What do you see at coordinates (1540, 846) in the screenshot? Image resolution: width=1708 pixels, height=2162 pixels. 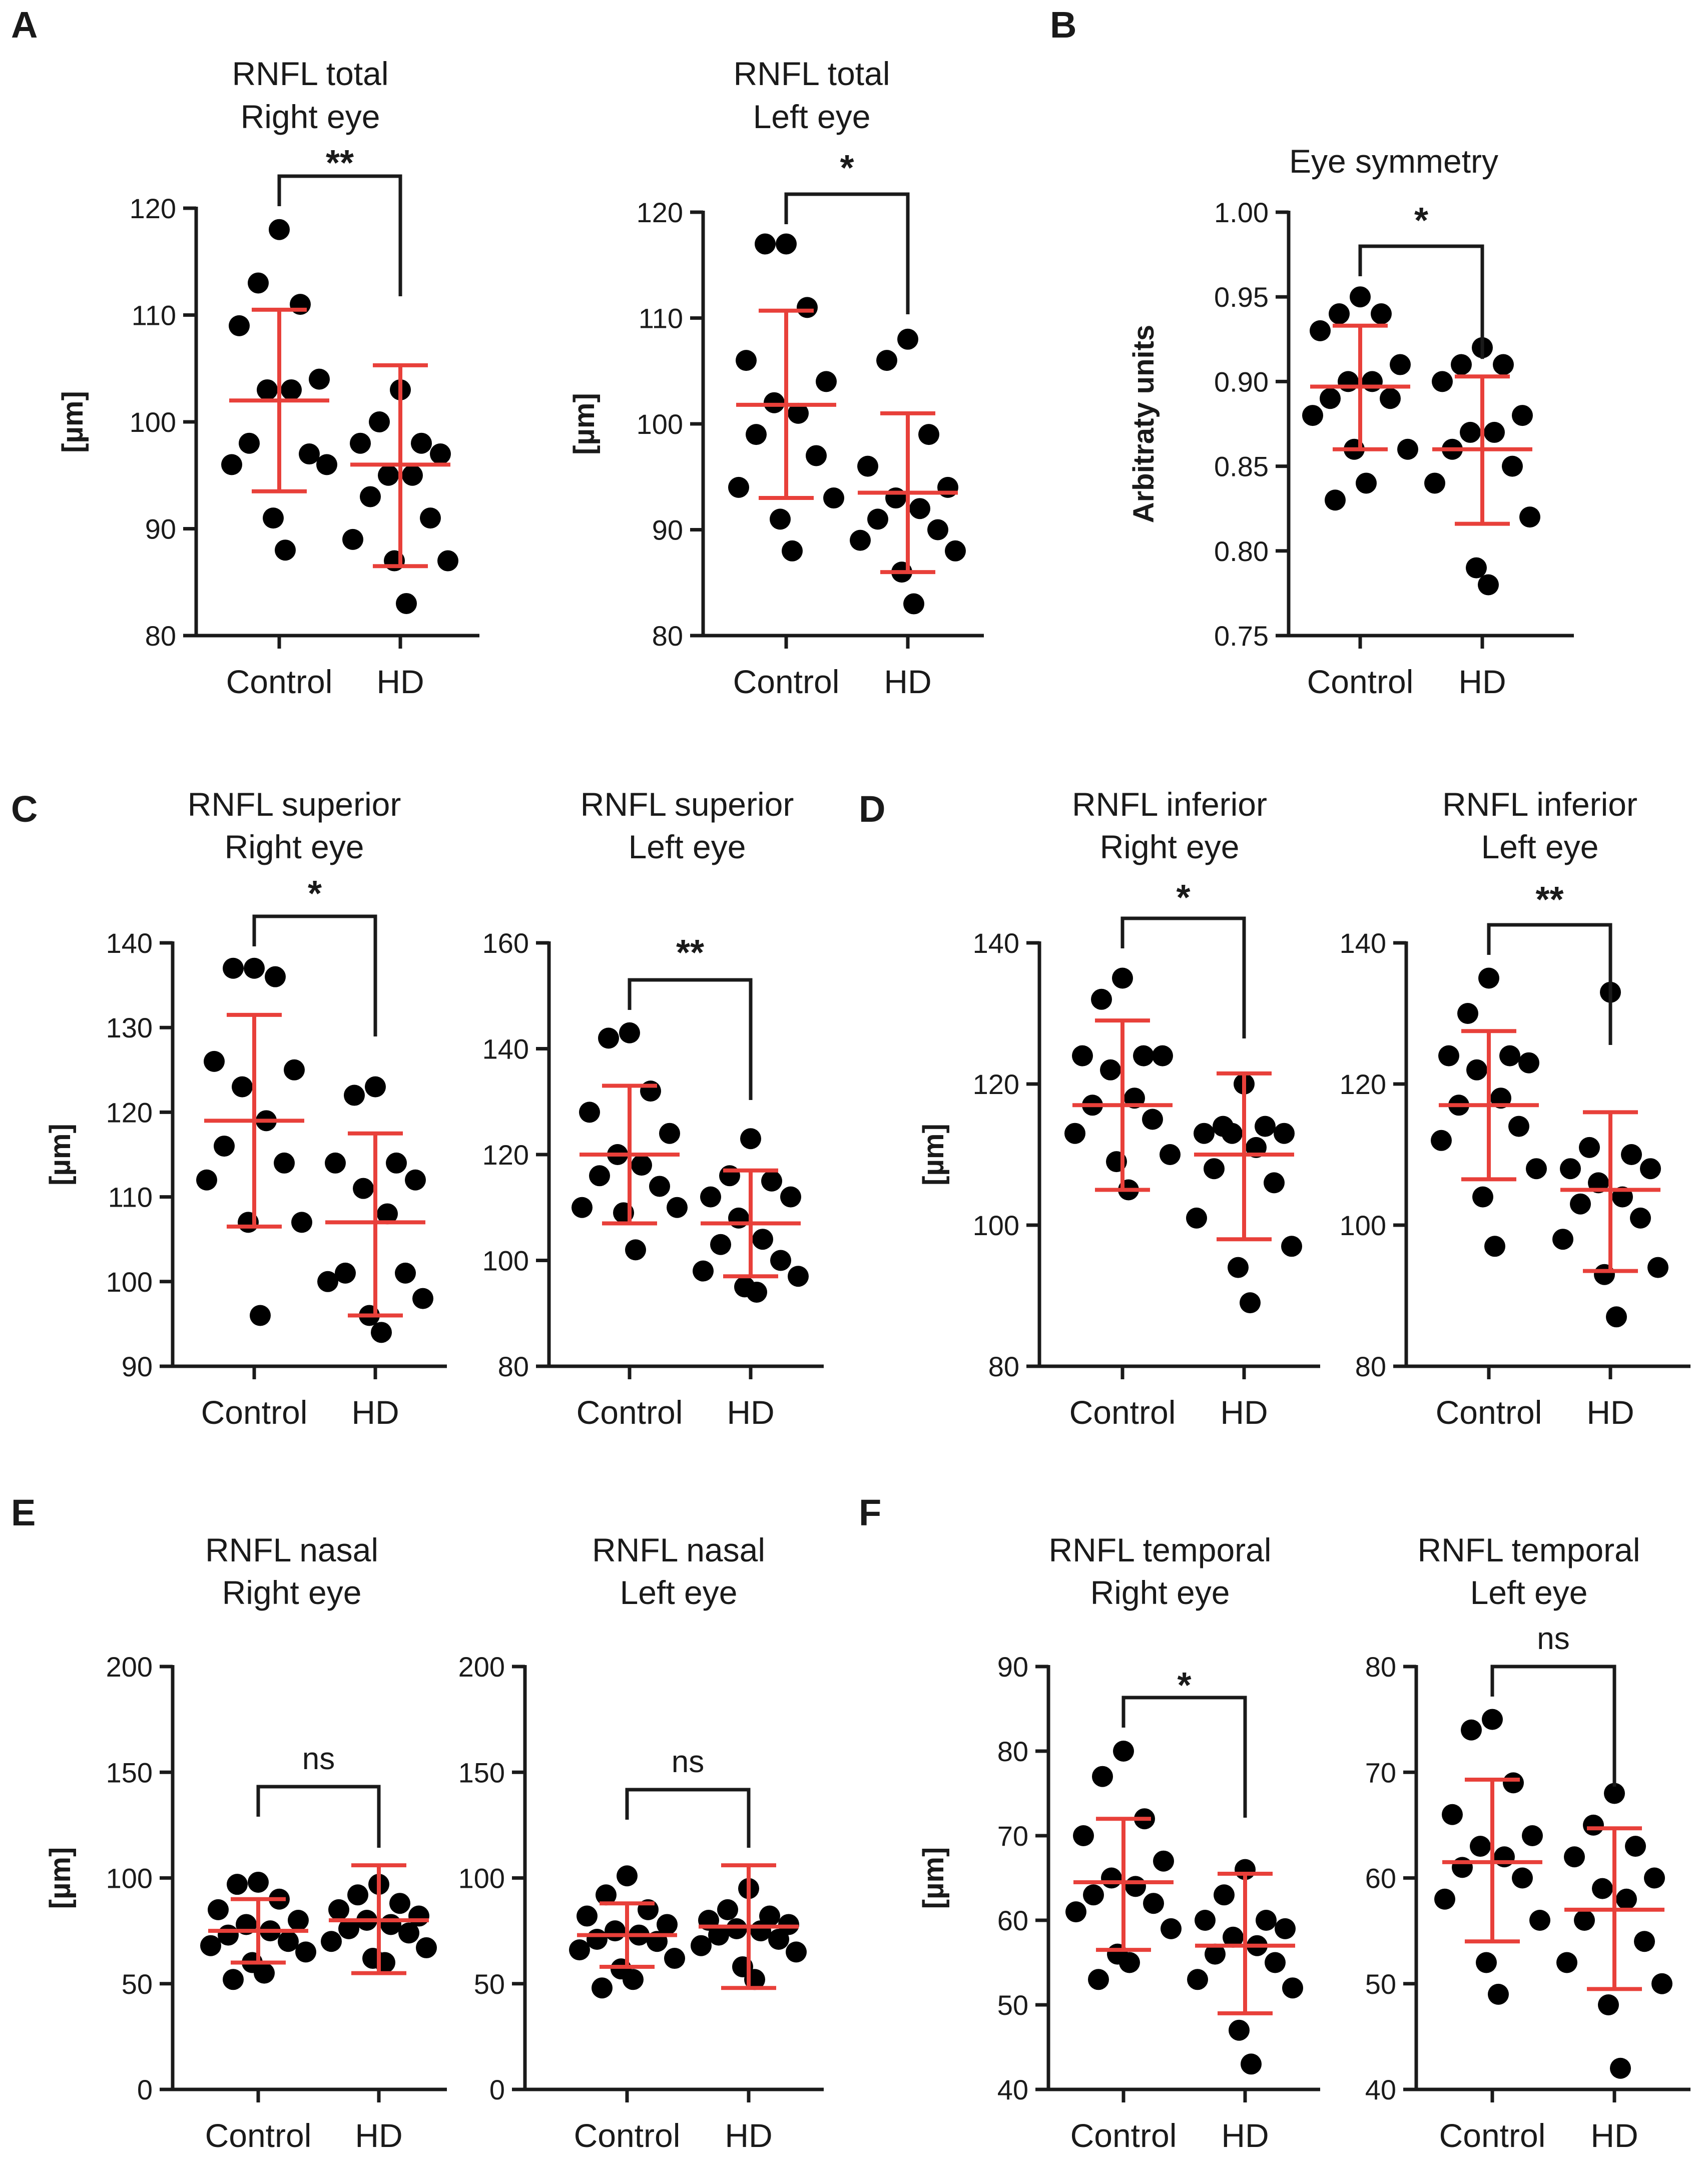 I see `chart-title-line: Left eye` at bounding box center [1540, 846].